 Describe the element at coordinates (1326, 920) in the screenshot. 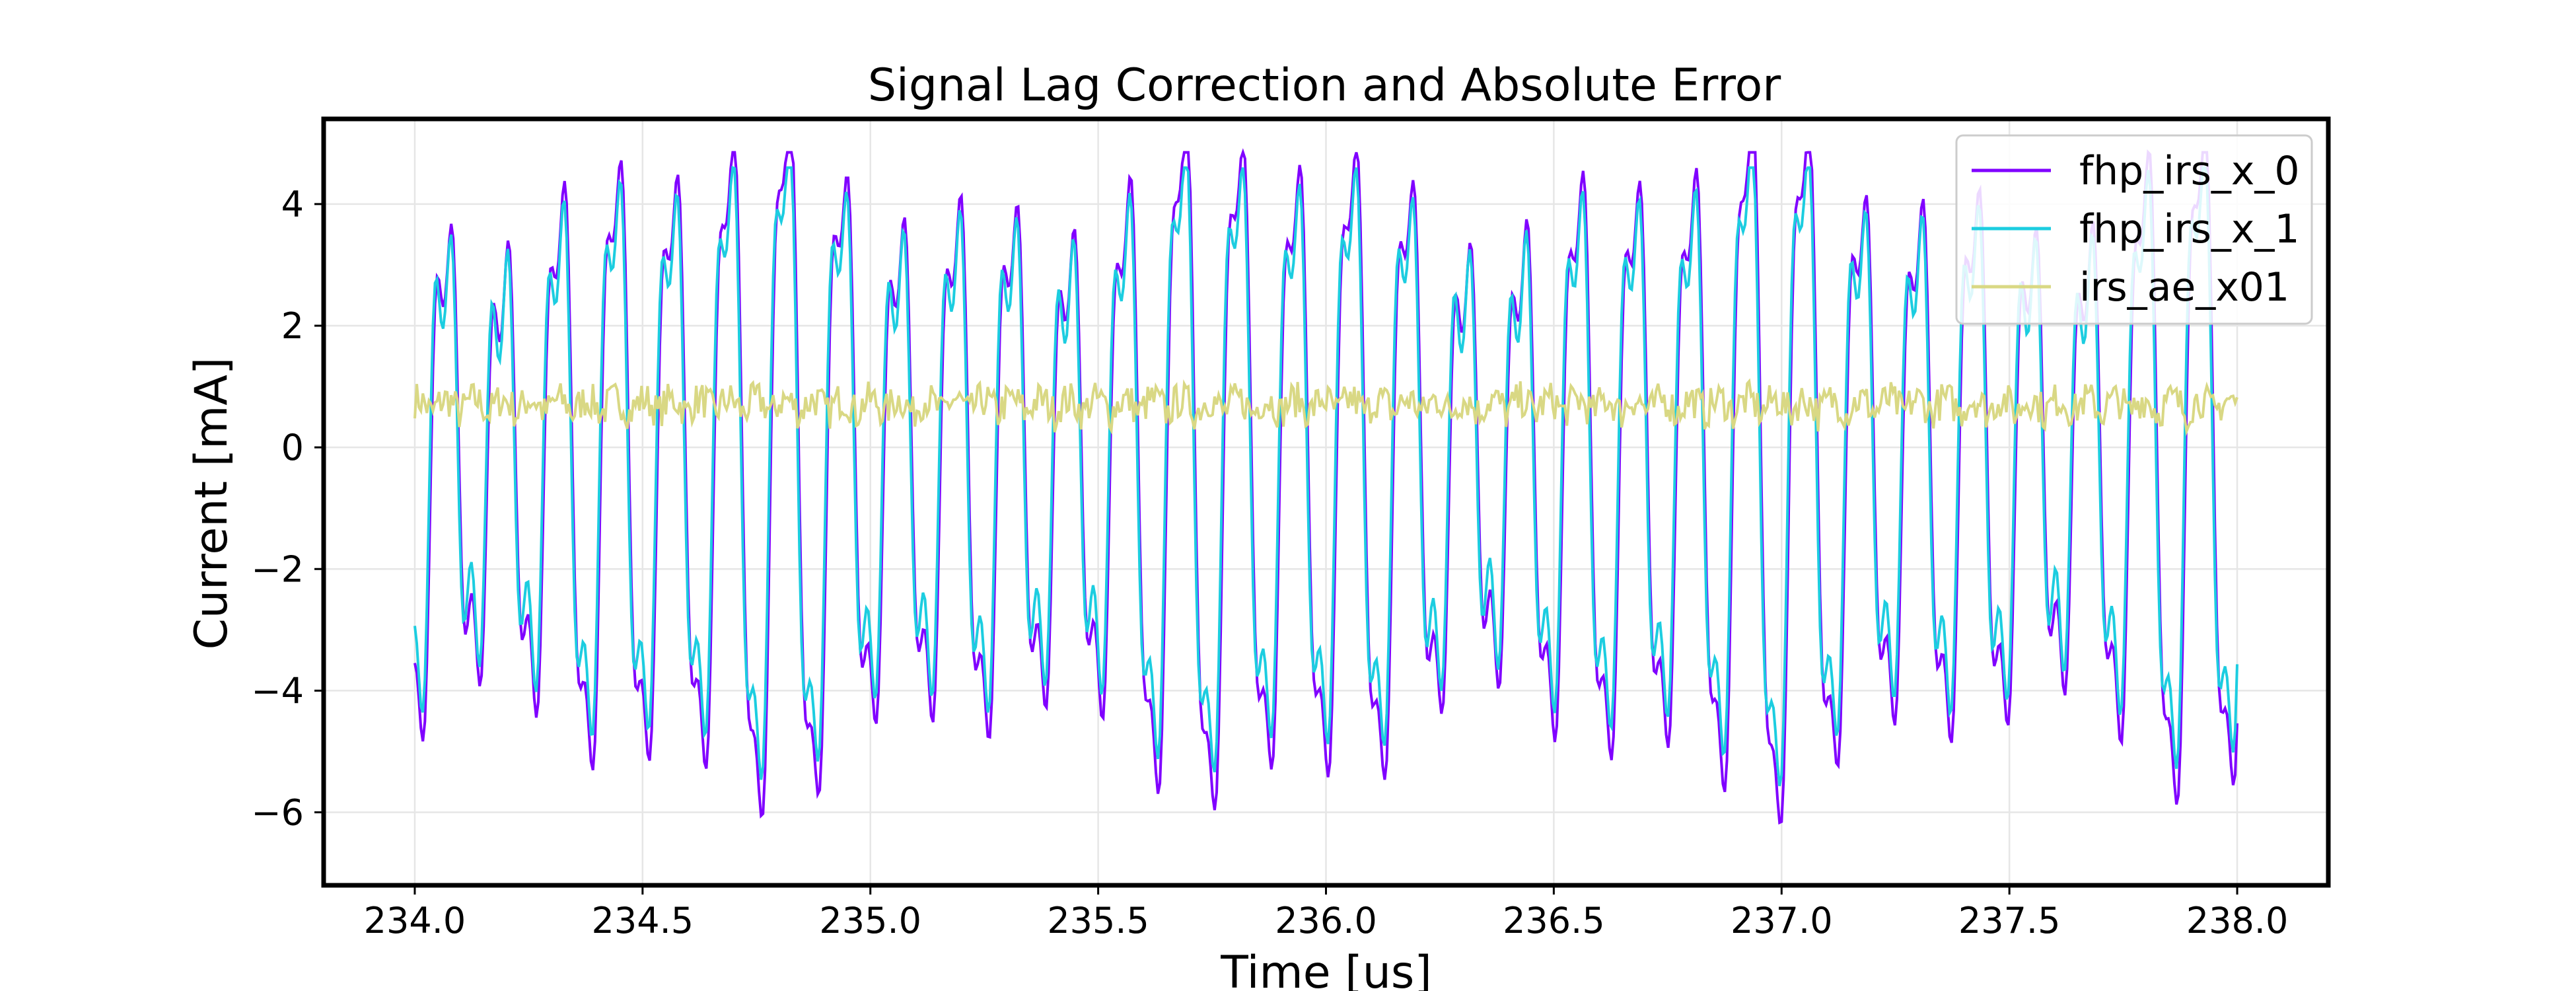

I see `x-tick-label: 236.0` at that location.